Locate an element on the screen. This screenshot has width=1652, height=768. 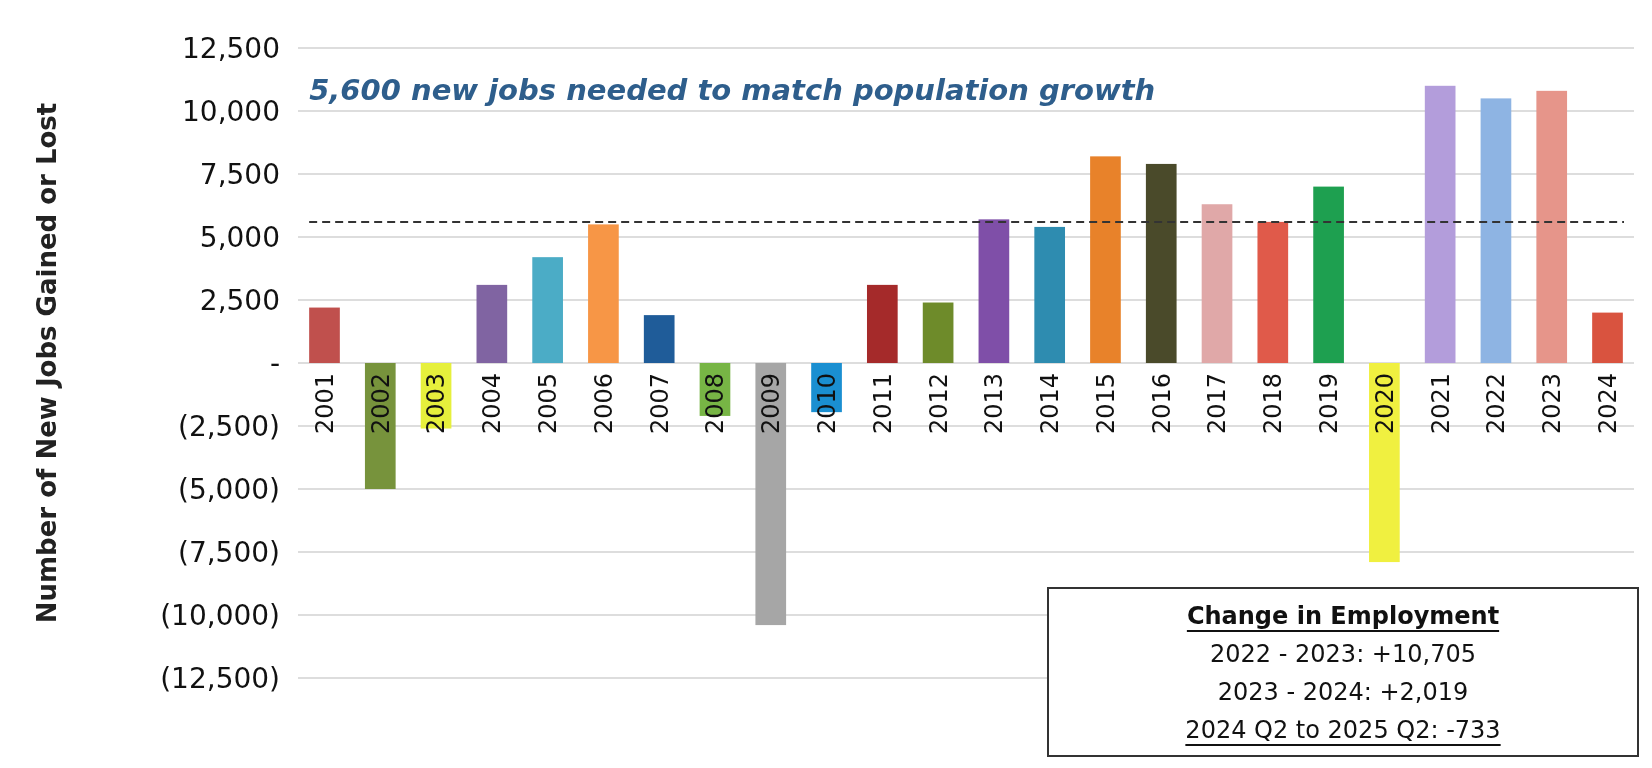
y-tick-label: 2,500 is located at coordinates (239, 300).